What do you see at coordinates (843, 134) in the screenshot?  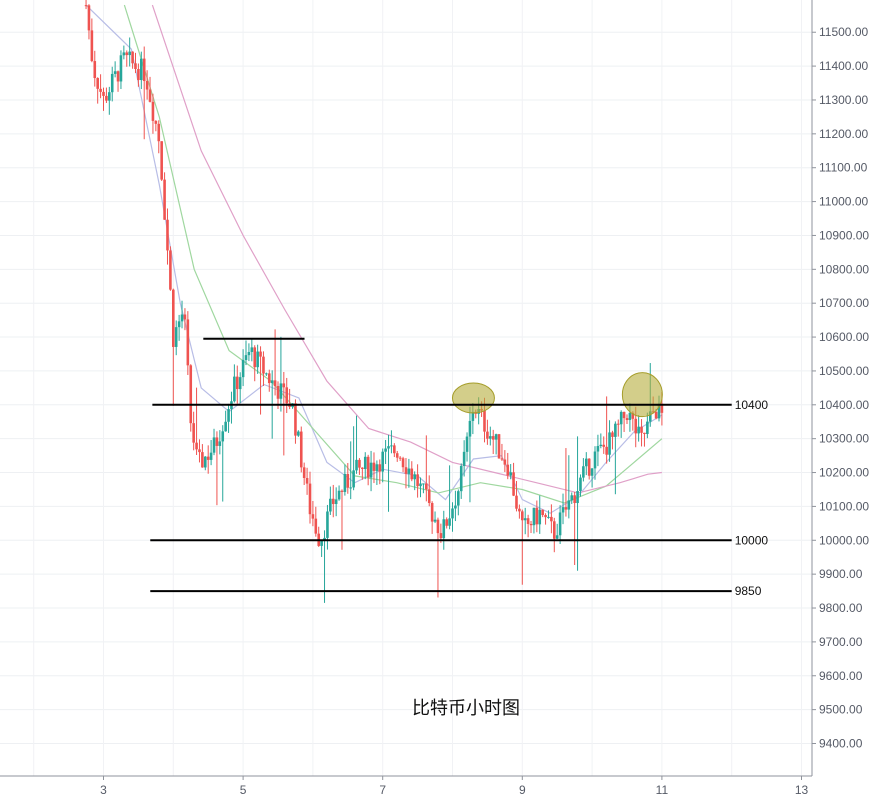 I see `y-tick-label: 11200.00` at bounding box center [843, 134].